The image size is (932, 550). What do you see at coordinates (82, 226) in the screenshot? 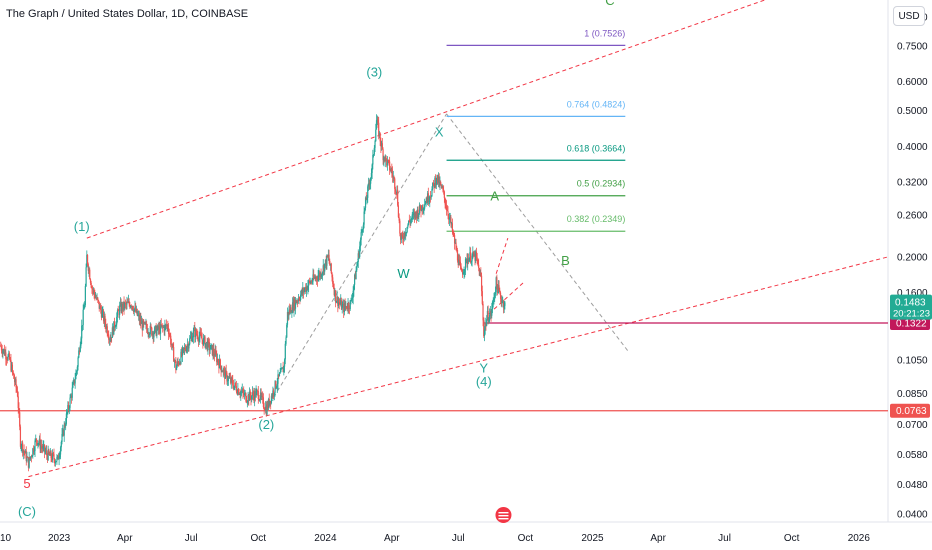
I see `wave-label: (1)` at bounding box center [82, 226].